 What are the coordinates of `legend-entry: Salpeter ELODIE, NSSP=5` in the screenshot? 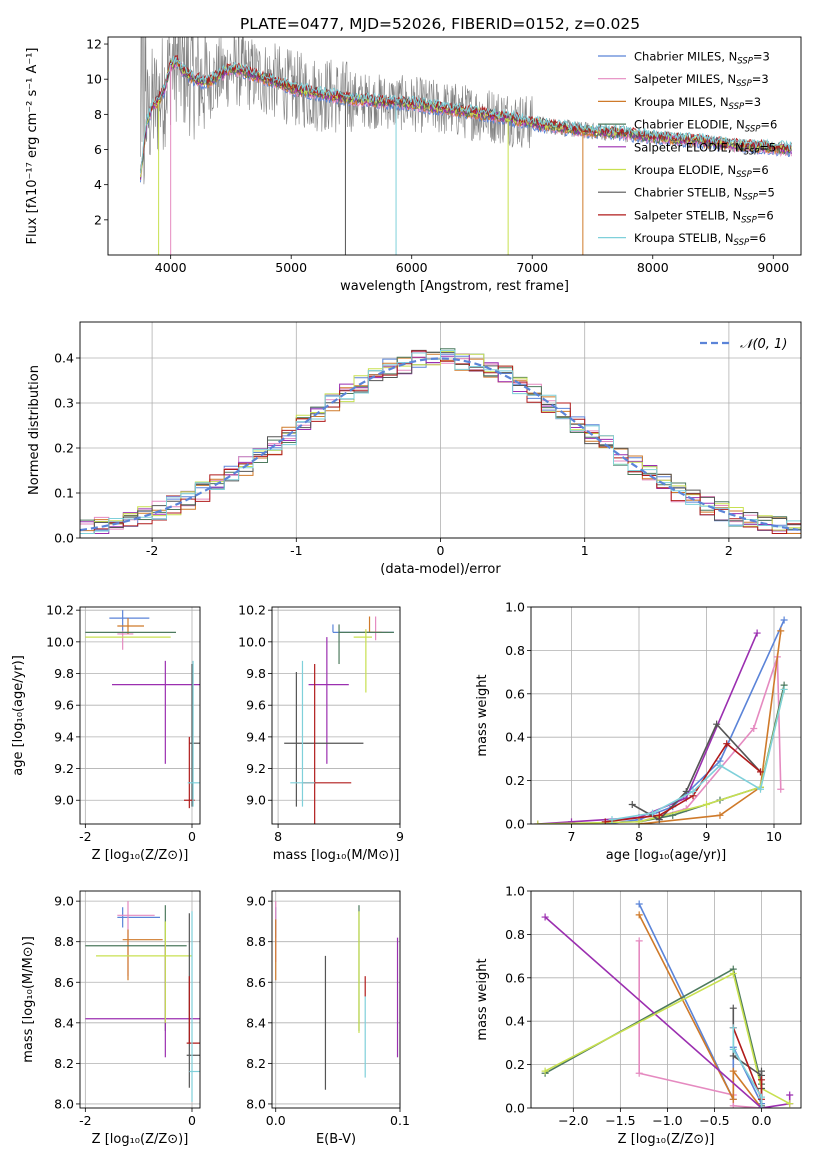 It's located at (705, 148).